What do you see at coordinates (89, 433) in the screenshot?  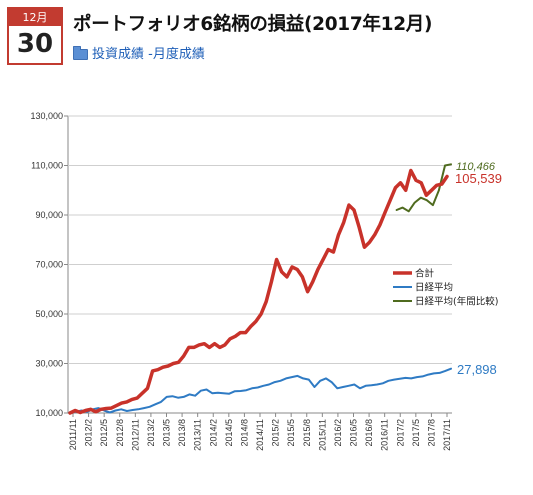 I see `x-tick-label: 2012/2` at bounding box center [89, 433].